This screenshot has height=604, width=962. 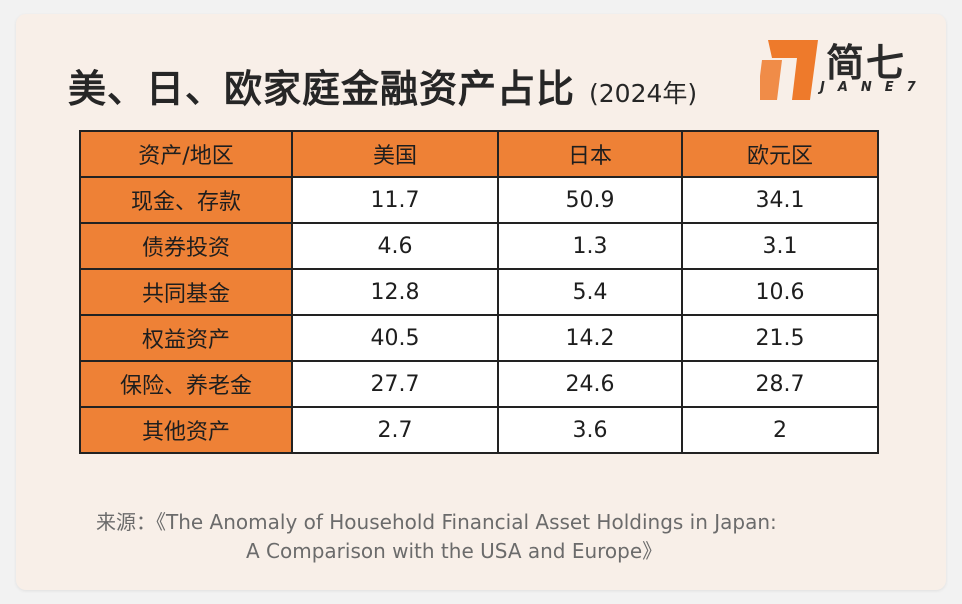 What do you see at coordinates (395, 338) in the screenshot?
I see `table-cell: 40.5` at bounding box center [395, 338].